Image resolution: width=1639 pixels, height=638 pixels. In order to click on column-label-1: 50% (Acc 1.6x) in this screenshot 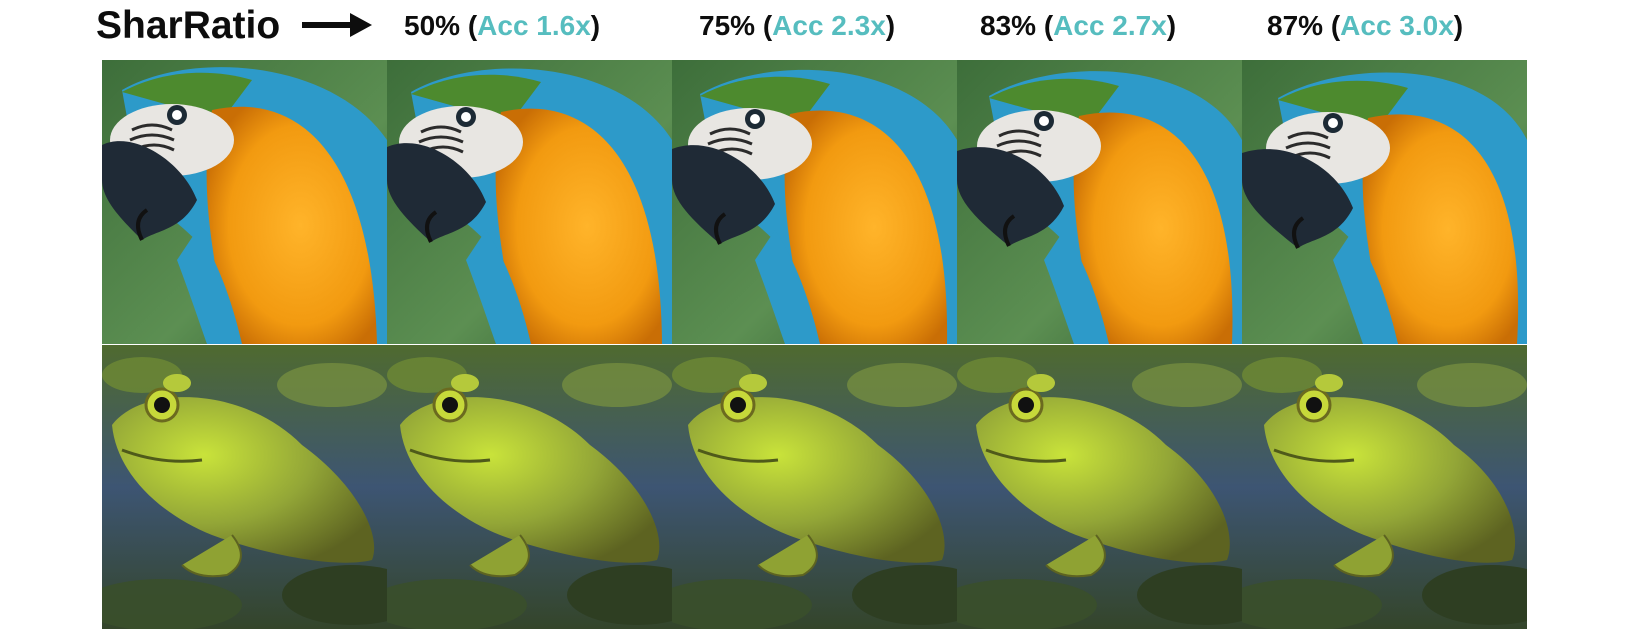, I will do `click(502, 26)`.